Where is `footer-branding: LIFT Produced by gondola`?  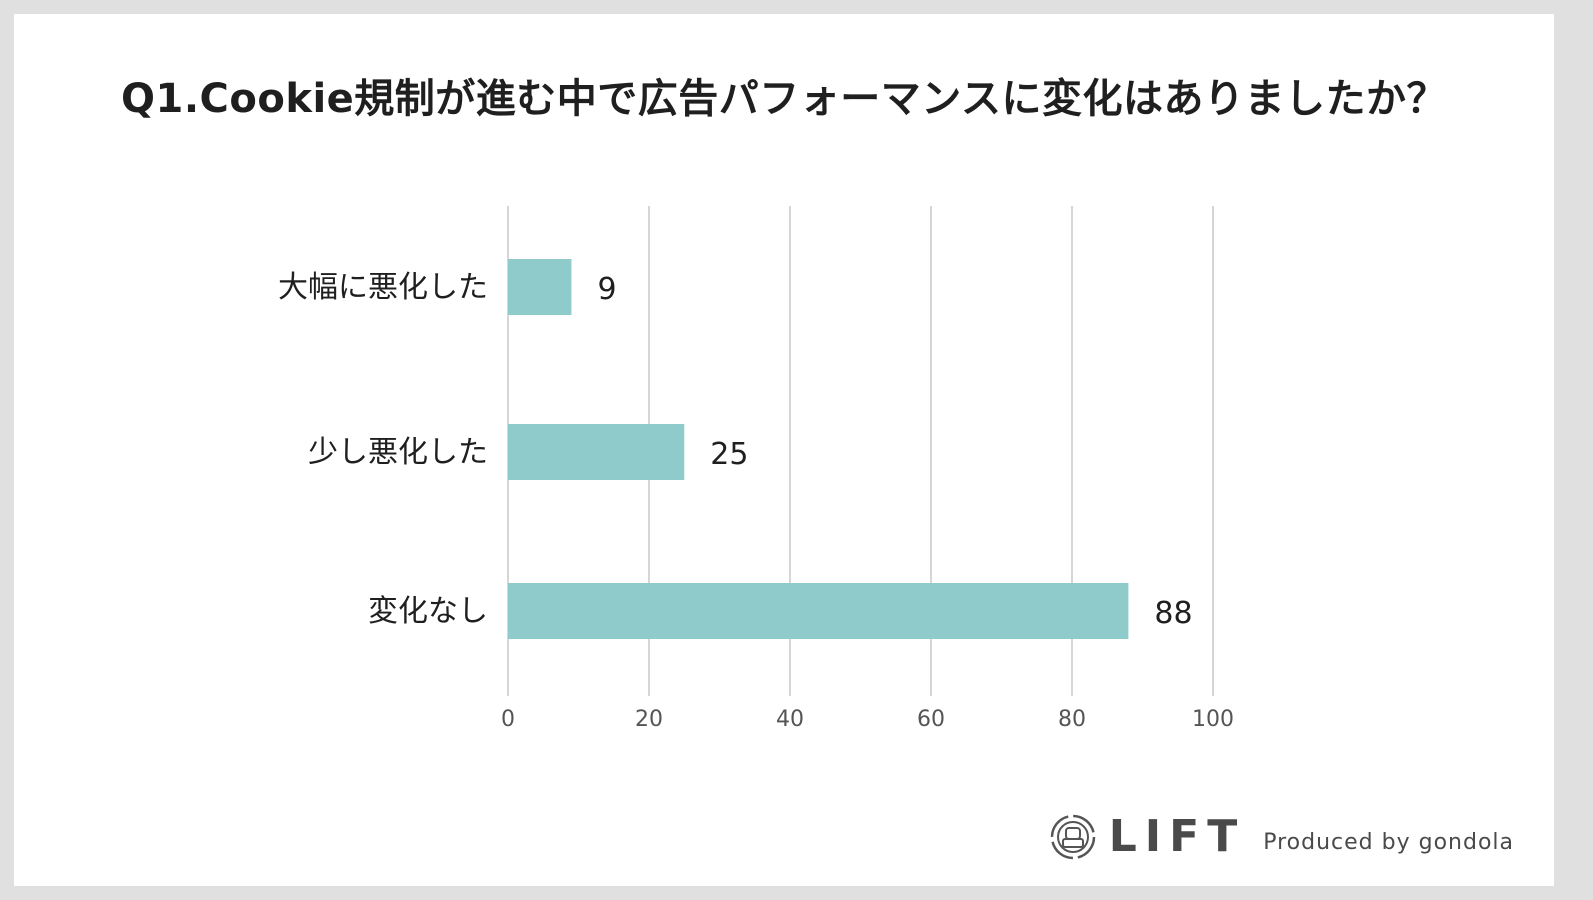 footer-branding: LIFT Produced by gondola is located at coordinates (1281, 836).